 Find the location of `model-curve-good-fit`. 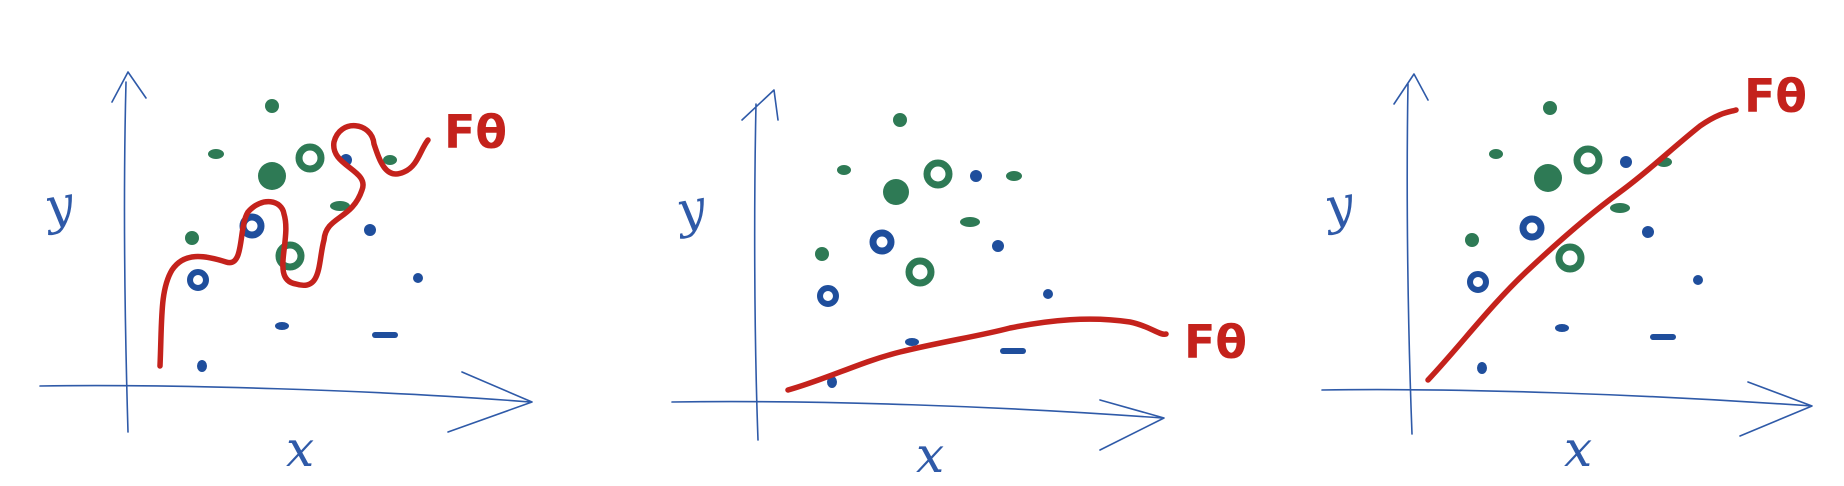

model-curve-good-fit is located at coordinates (1582, 245).